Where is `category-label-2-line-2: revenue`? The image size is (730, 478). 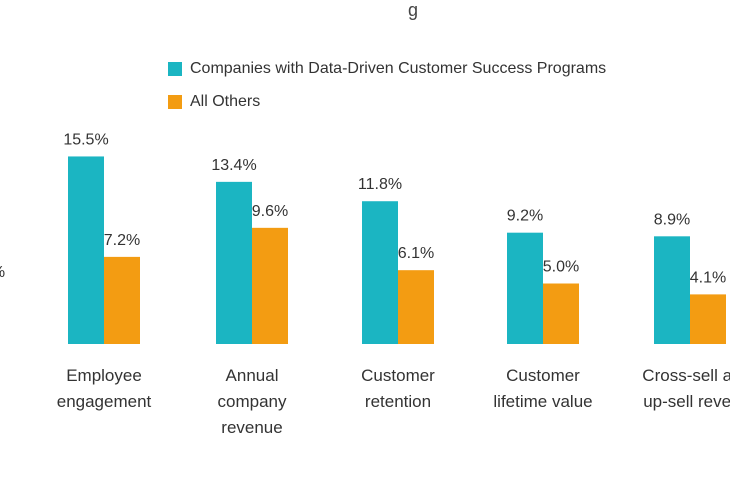 category-label-2-line-2: revenue is located at coordinates (251, 427).